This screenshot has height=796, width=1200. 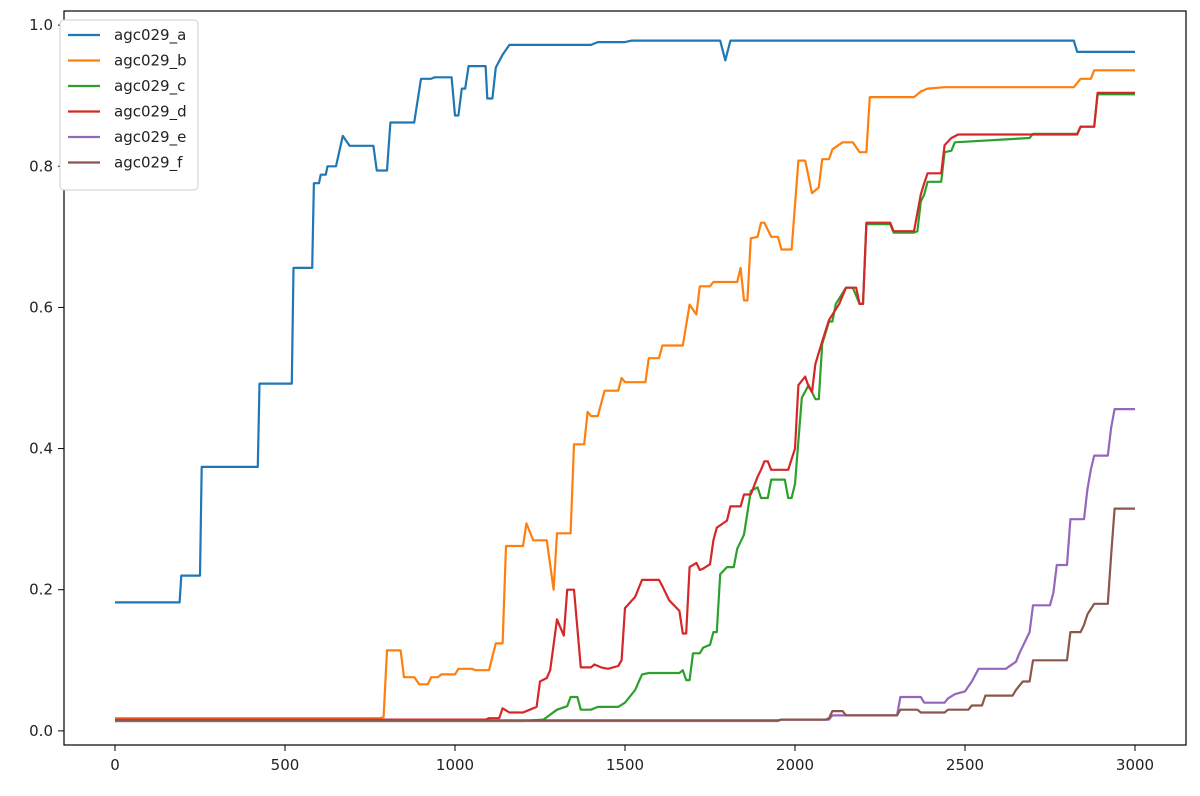 I want to click on y-axis: 0.0 0.2 0.4 0.6 0.8 1.0, so click(x=46, y=378).